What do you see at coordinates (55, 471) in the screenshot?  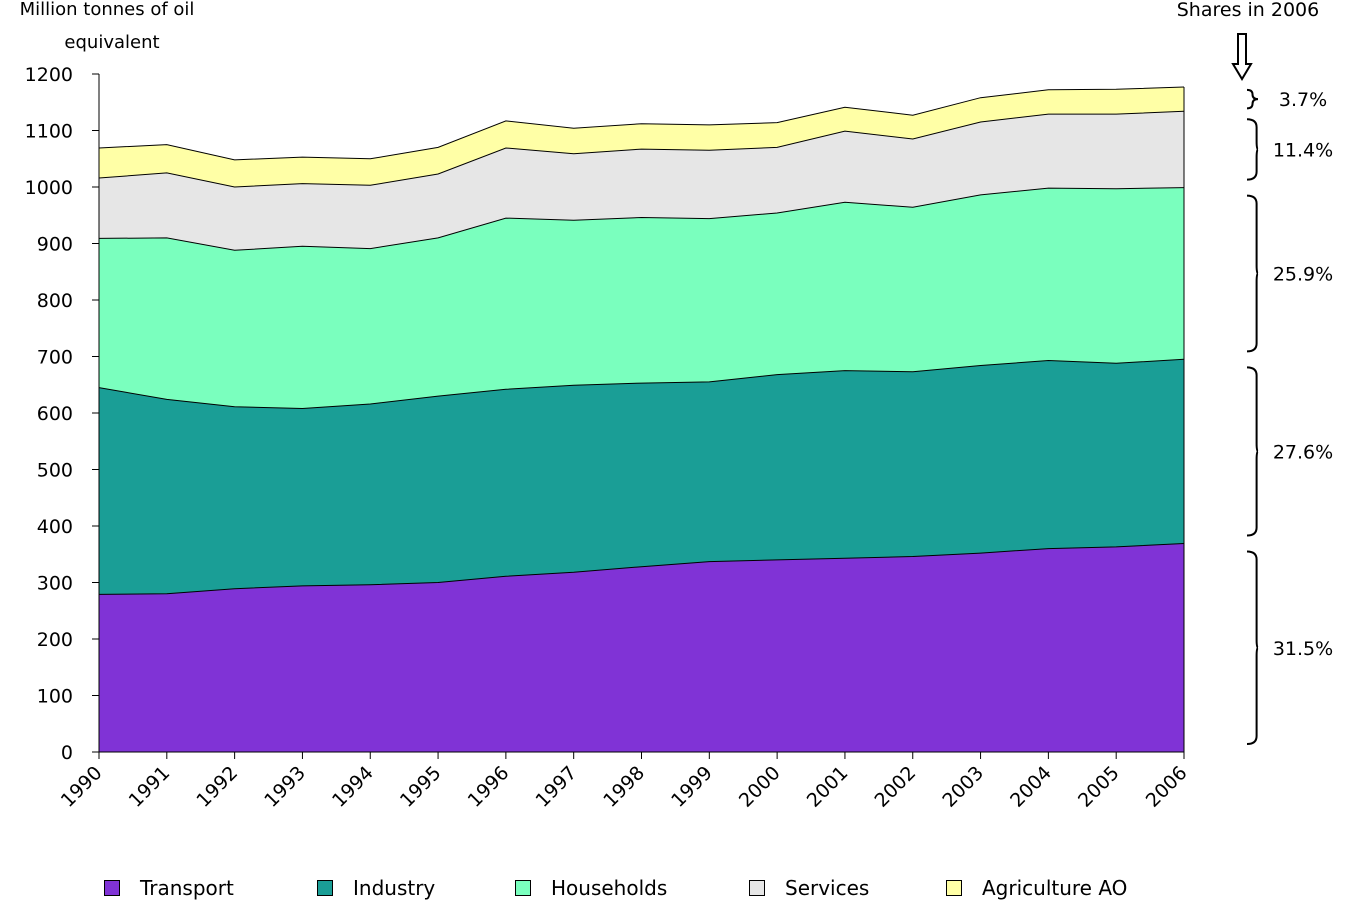 I see `y-tick-label: 500` at bounding box center [55, 471].